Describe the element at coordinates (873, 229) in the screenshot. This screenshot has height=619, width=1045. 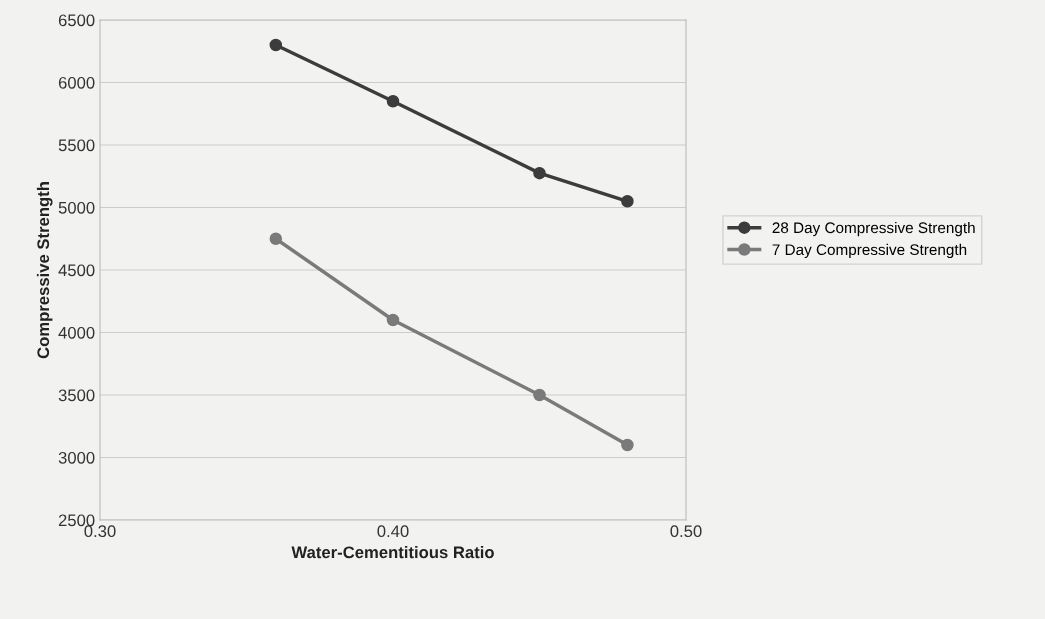
I see `legend-label: 28 Day Compressive Strength` at that location.